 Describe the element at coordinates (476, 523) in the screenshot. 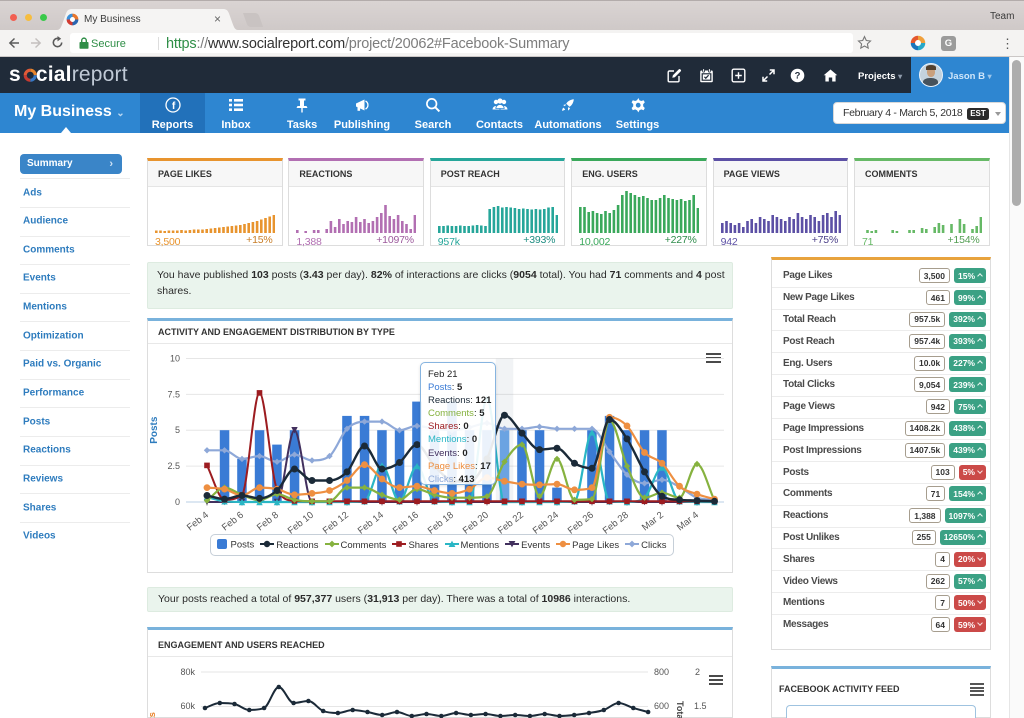

I see `svg-text: Feb 20` at that location.